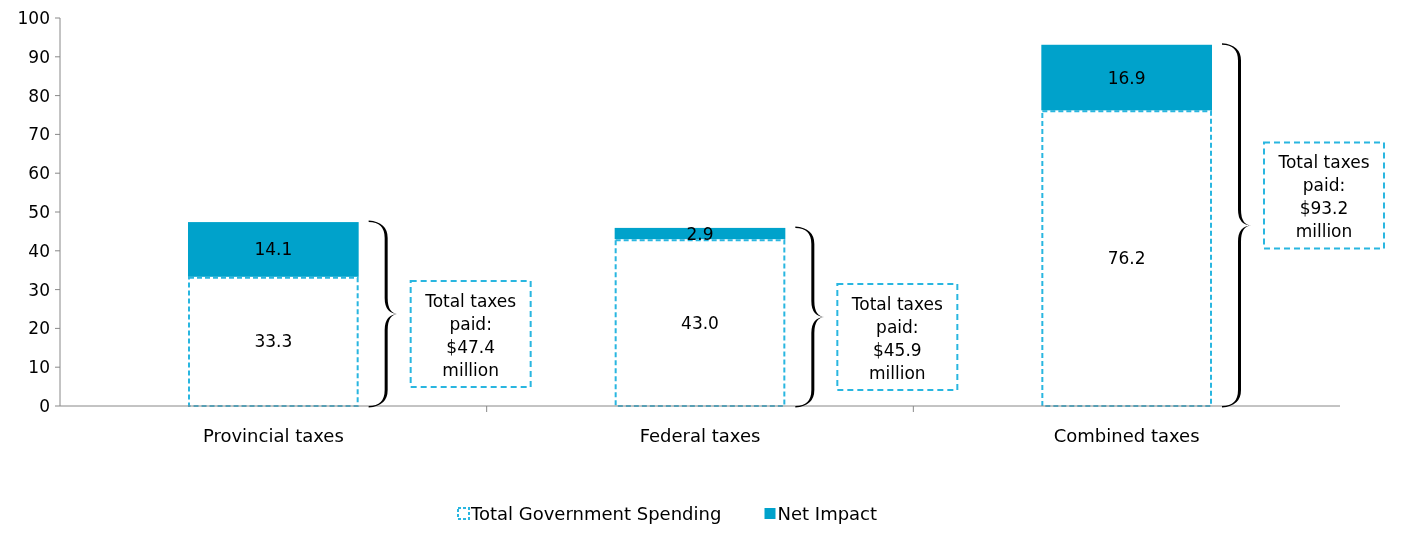 This screenshot has width=1411, height=536. Describe the element at coordinates (33, 18) in the screenshot. I see `y-tick-label: 100` at that location.